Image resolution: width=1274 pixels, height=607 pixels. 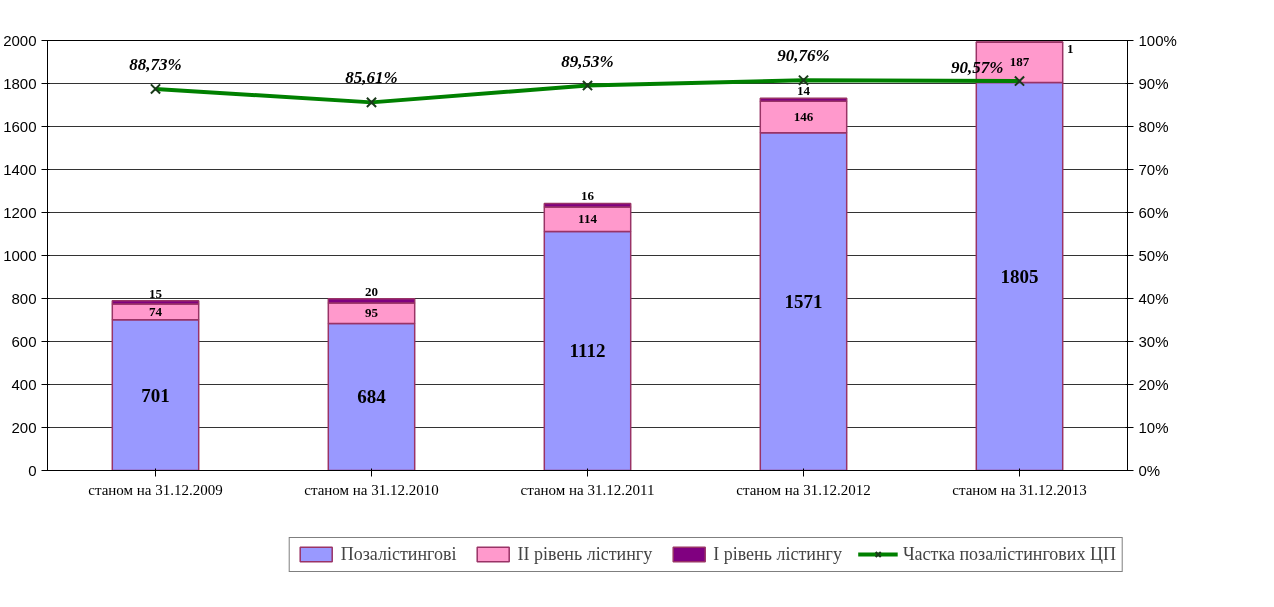 What do you see at coordinates (24, 298) in the screenshot?
I see `y-tick-label: 800` at bounding box center [24, 298].